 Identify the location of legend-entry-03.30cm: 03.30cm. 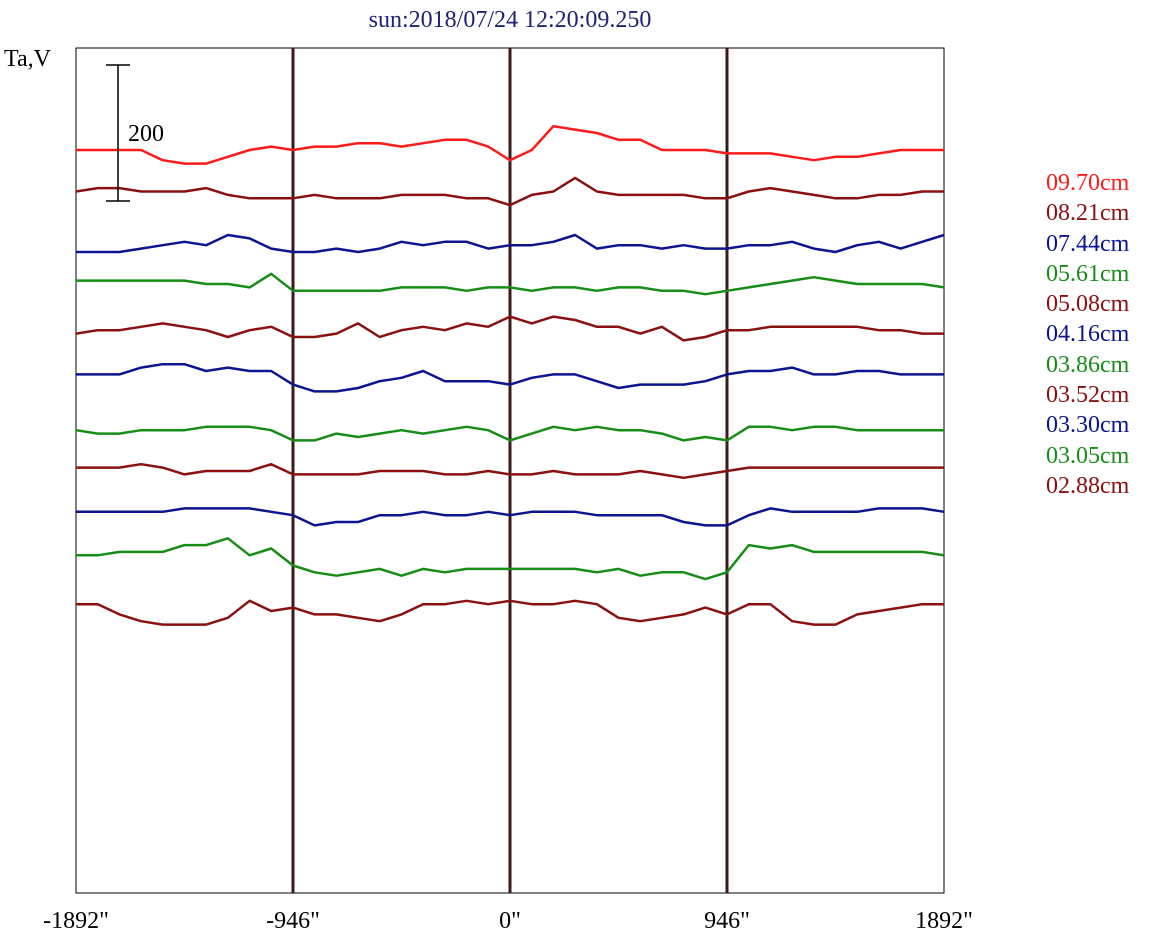
(1088, 425).